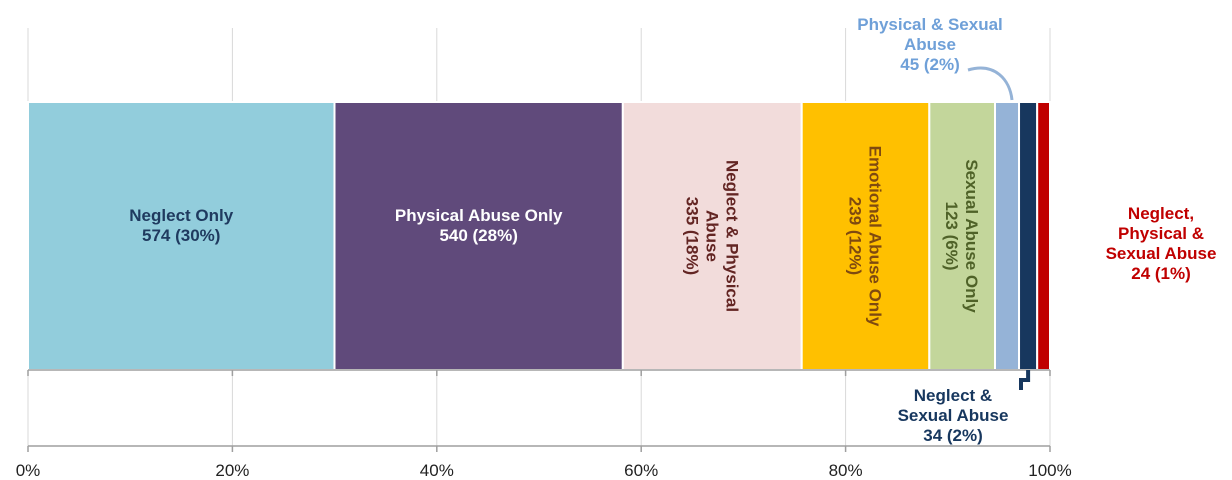  What do you see at coordinates (930, 44) in the screenshot?
I see `segment-label-physical-sexual-abuse: Physical & Sexual Abuse 45 (2%)` at bounding box center [930, 44].